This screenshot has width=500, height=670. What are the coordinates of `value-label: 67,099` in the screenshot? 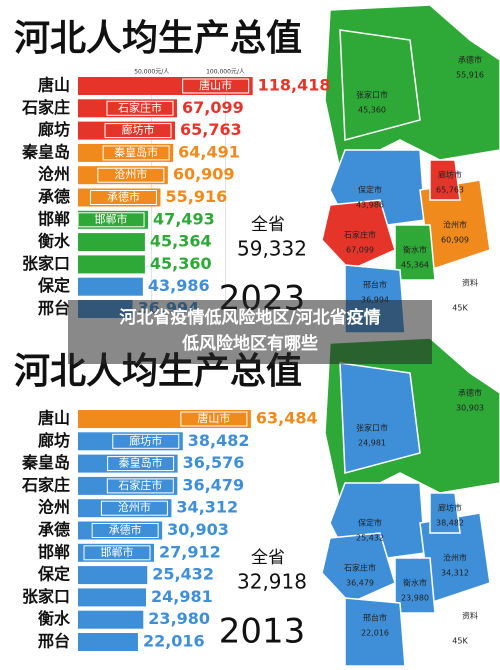 It's located at (213, 107).